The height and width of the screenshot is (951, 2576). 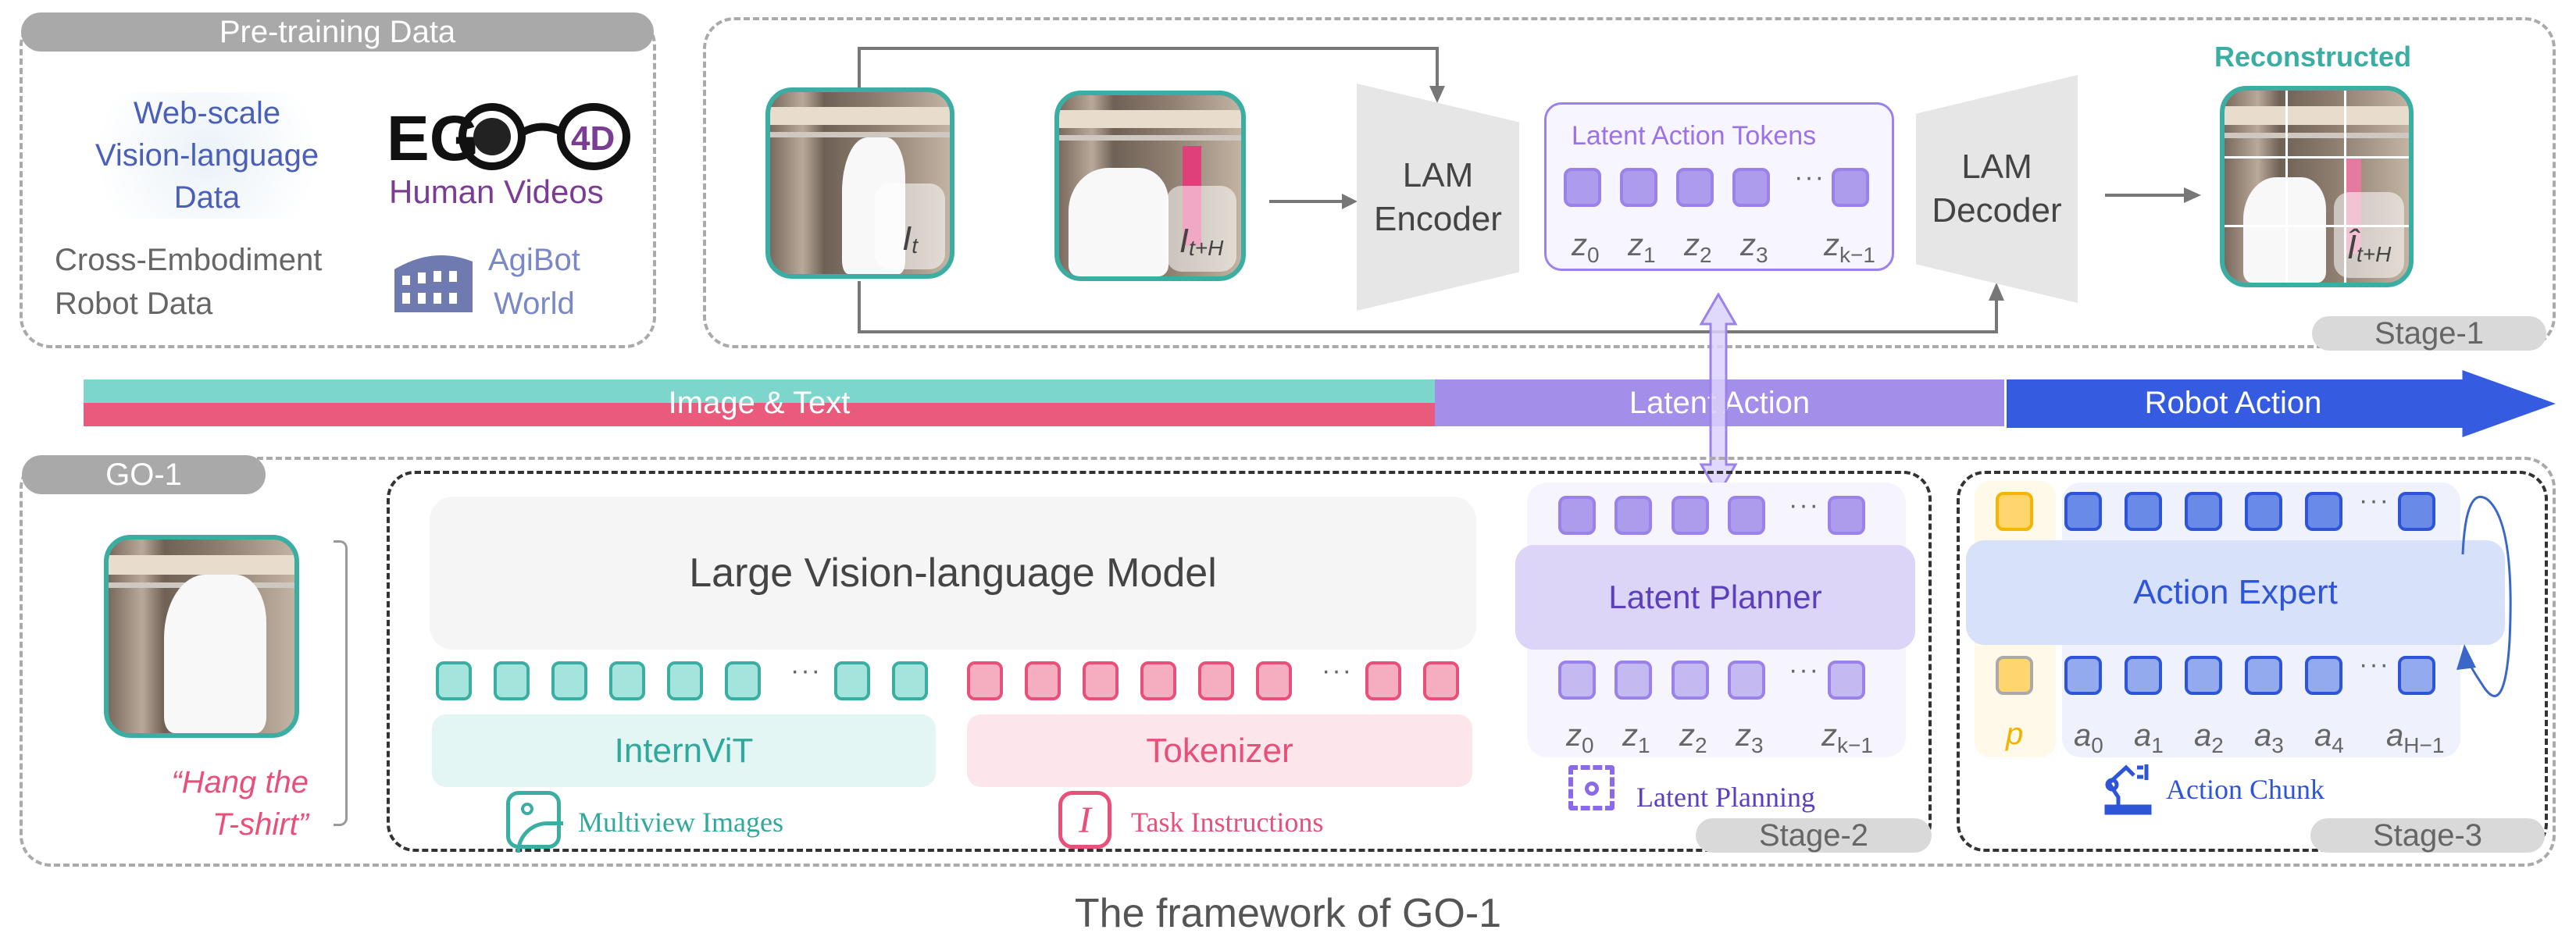 What do you see at coordinates (2233, 402) in the screenshot?
I see `band-robot-action-label: Robot Action` at bounding box center [2233, 402].